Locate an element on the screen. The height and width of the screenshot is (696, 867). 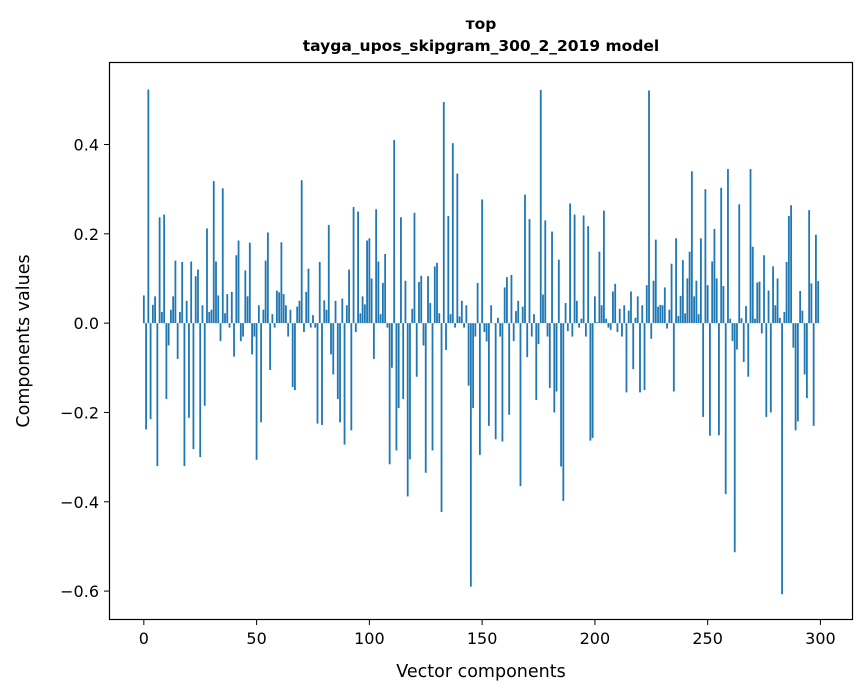
x-tick-label: 100 is located at coordinates (369, 638).